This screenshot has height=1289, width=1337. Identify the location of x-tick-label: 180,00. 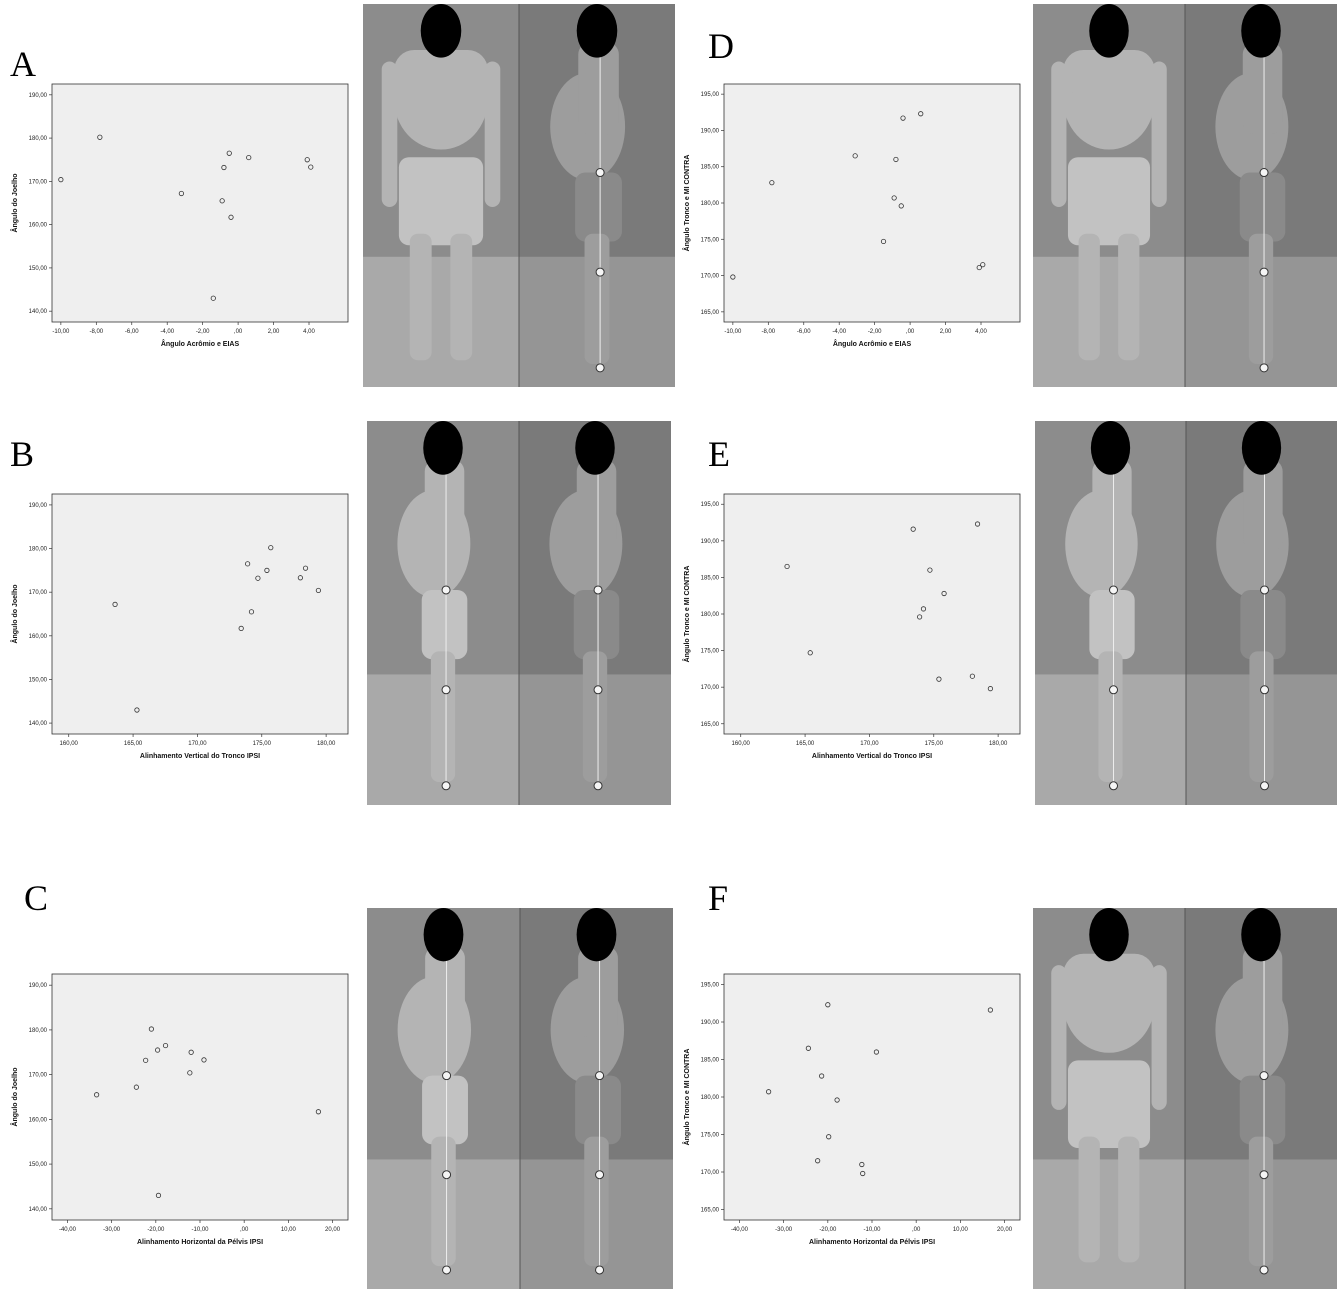
(998, 744).